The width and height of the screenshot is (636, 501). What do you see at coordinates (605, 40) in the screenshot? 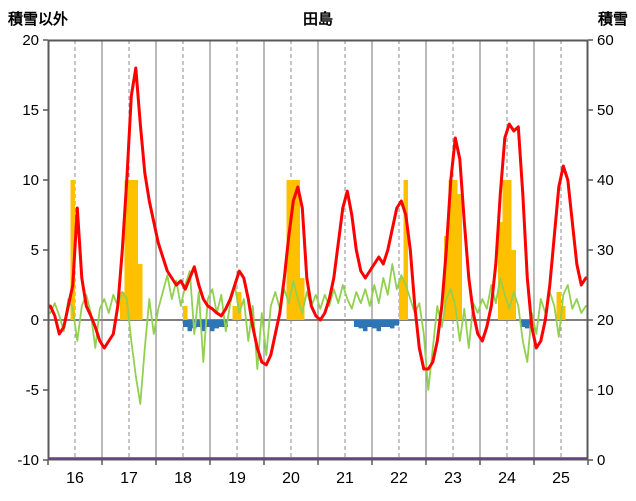
I see `right-axis-tick-label: 60` at bounding box center [605, 40].